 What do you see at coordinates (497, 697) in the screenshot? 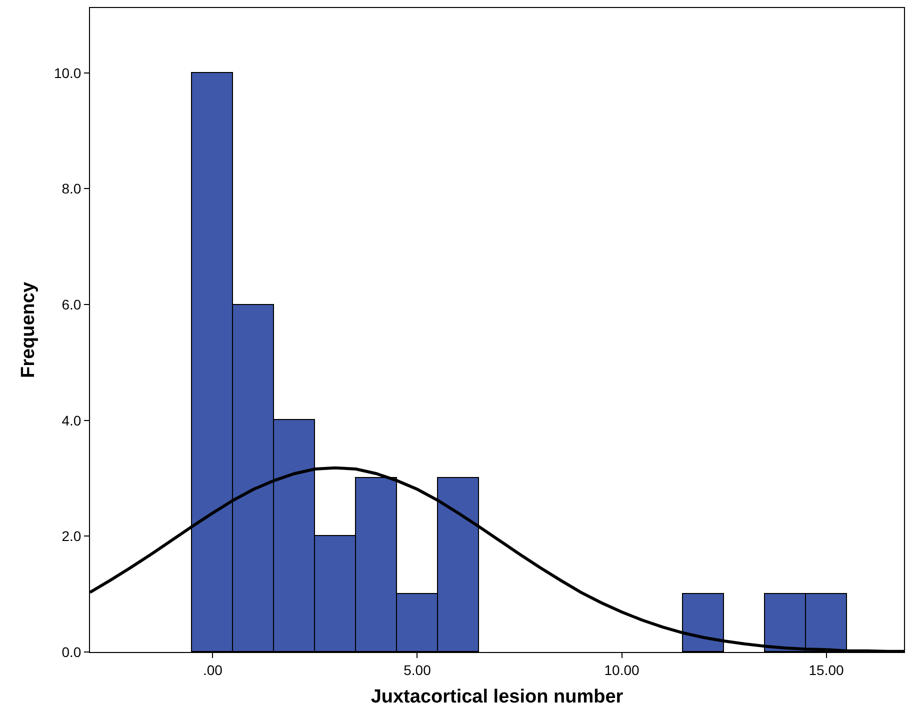
I see `x-axis-title: Juxtacortical lesion number` at bounding box center [497, 697].